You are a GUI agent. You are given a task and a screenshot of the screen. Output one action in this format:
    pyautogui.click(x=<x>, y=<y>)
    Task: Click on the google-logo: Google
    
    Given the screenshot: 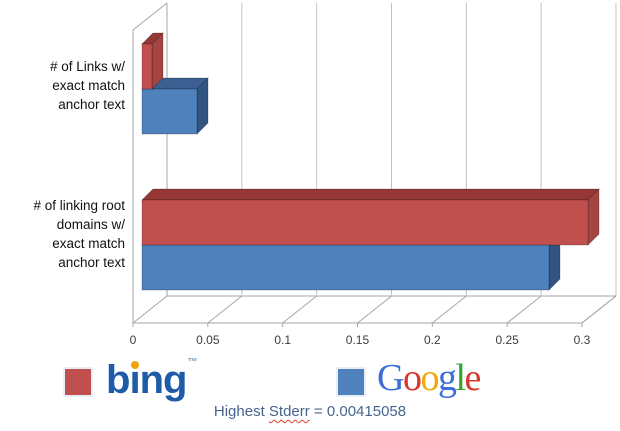 What is the action you would take?
    pyautogui.click(x=429, y=378)
    